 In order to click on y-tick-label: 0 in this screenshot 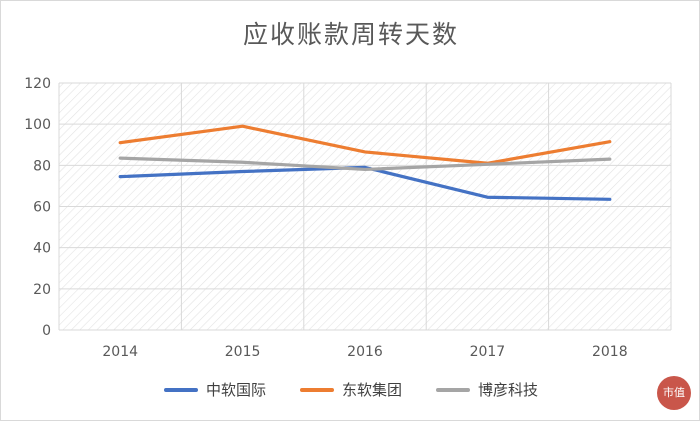, I will do `click(46, 331)`.